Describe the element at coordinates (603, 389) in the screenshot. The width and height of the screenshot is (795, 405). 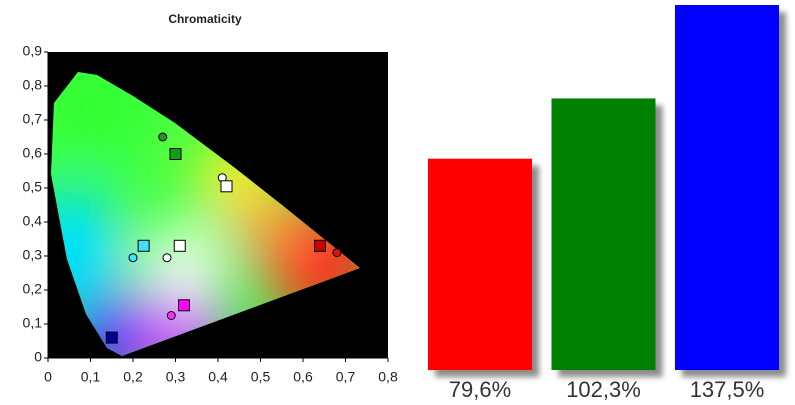
I see `bar-value-label: 102,3%` at that location.